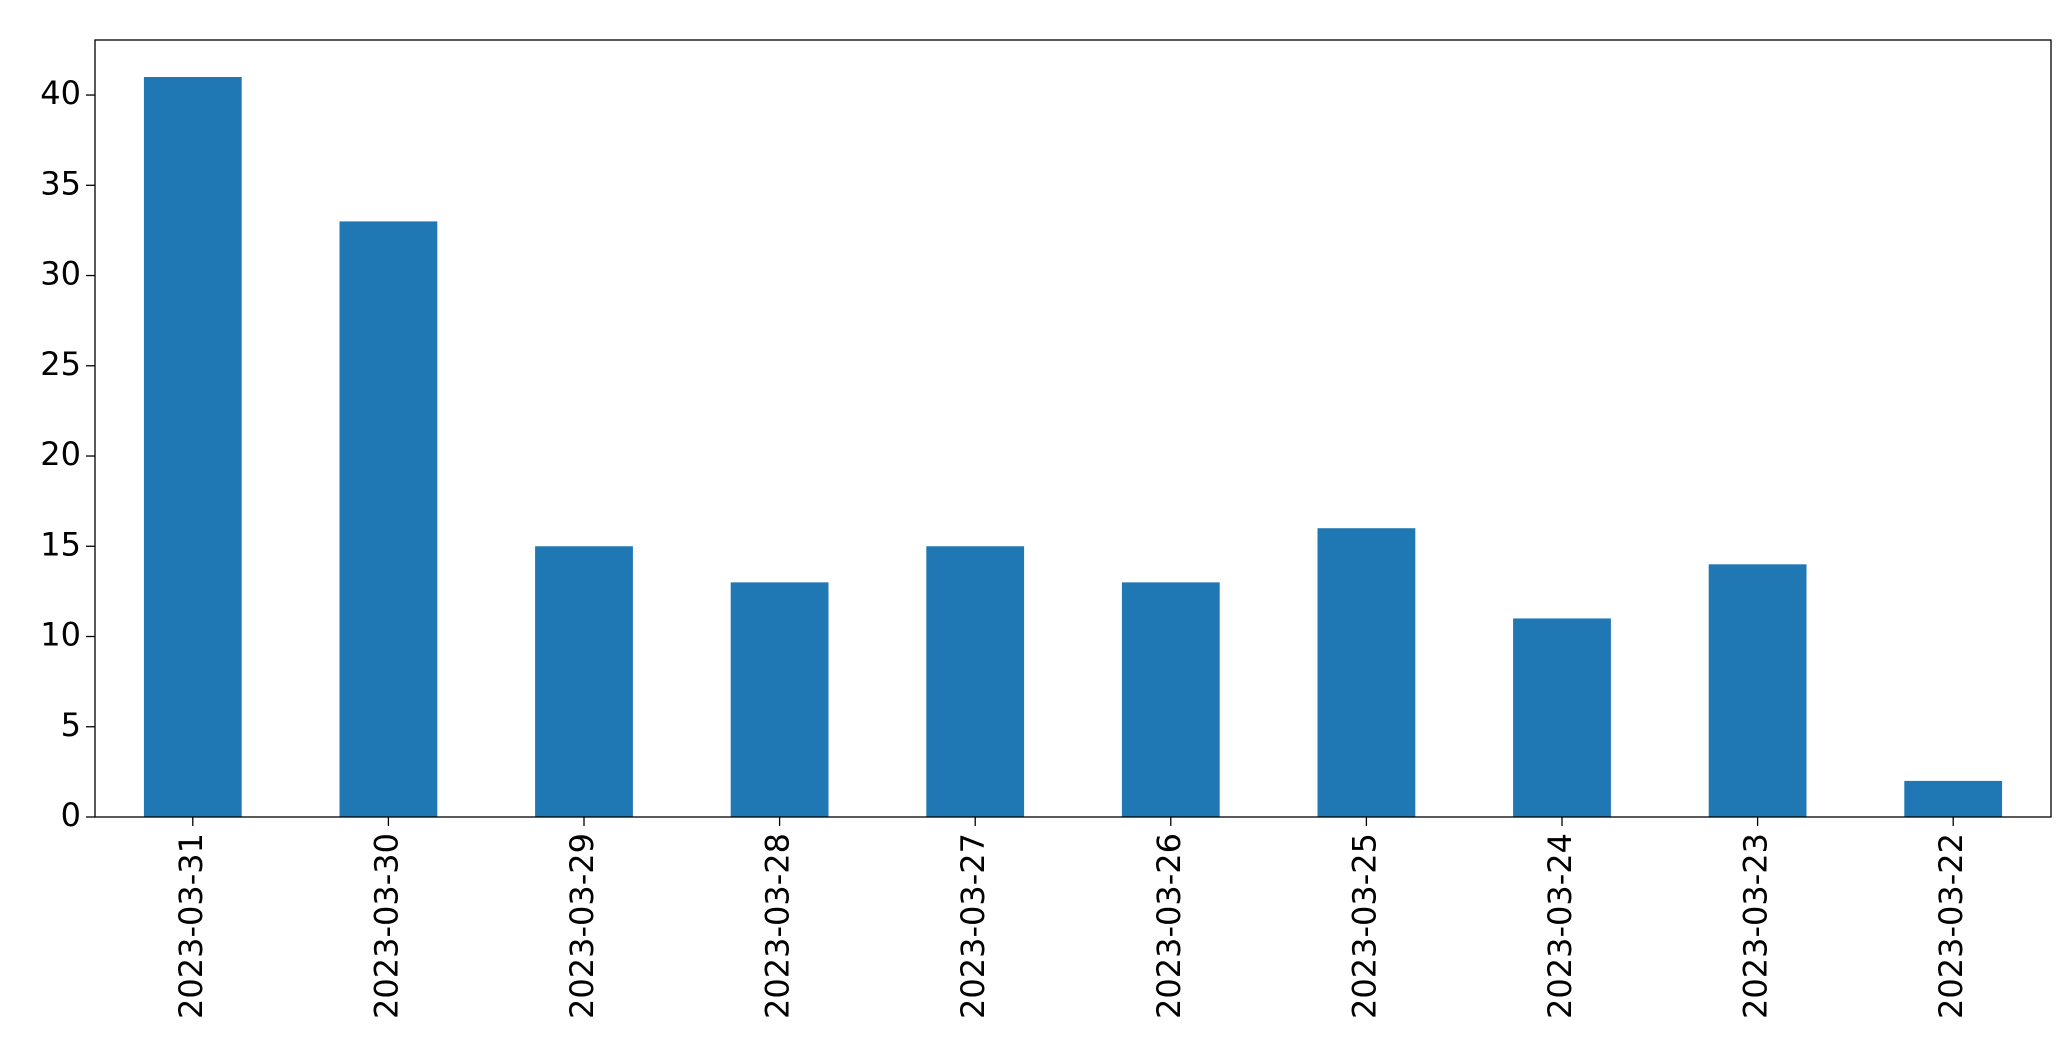  What do you see at coordinates (60, 183) in the screenshot?
I see `y-tick-label: 35` at bounding box center [60, 183].